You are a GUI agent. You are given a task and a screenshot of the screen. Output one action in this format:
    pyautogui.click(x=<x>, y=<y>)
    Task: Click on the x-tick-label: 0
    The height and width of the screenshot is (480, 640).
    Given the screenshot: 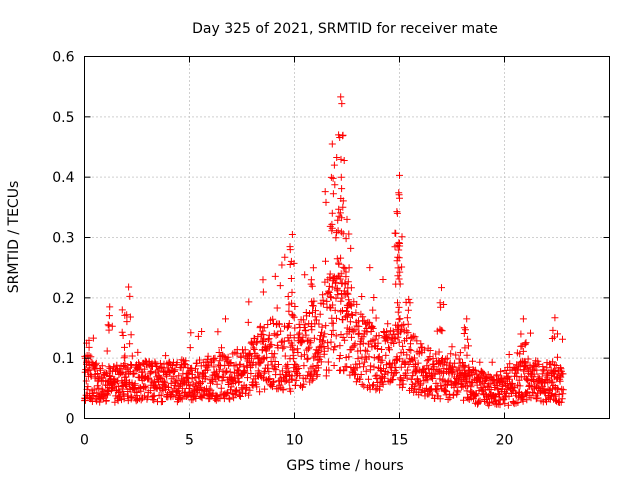 What is the action you would take?
    pyautogui.click(x=84, y=441)
    